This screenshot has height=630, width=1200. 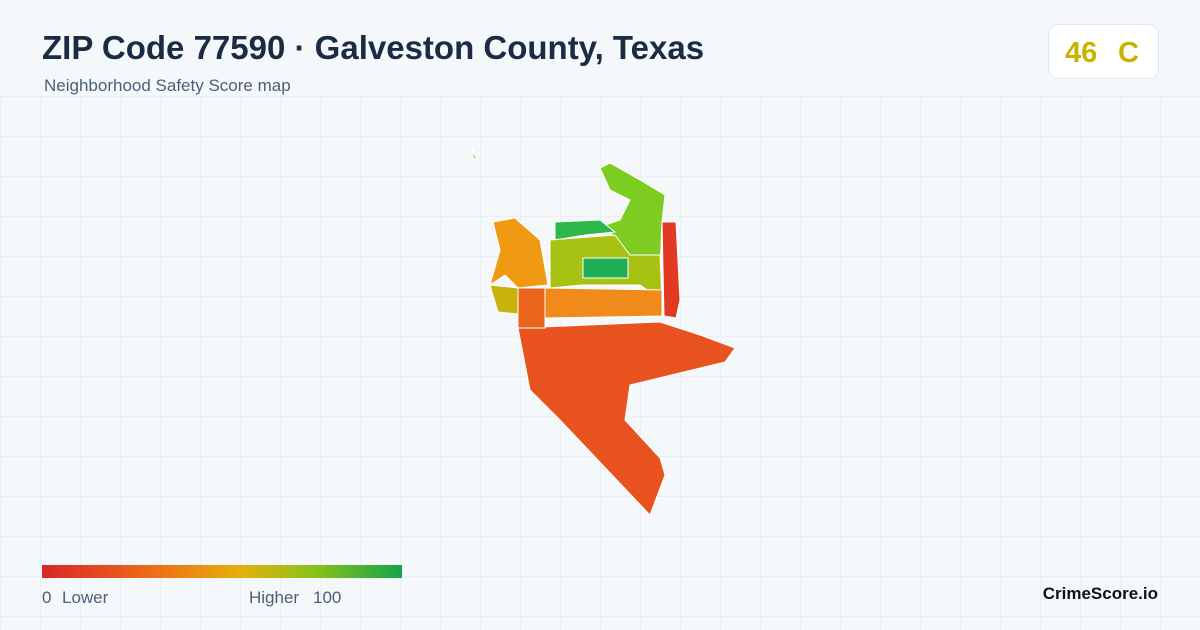 I want to click on title: ZIP Code 77590 · Galveston County, Texas, so click(x=373, y=47).